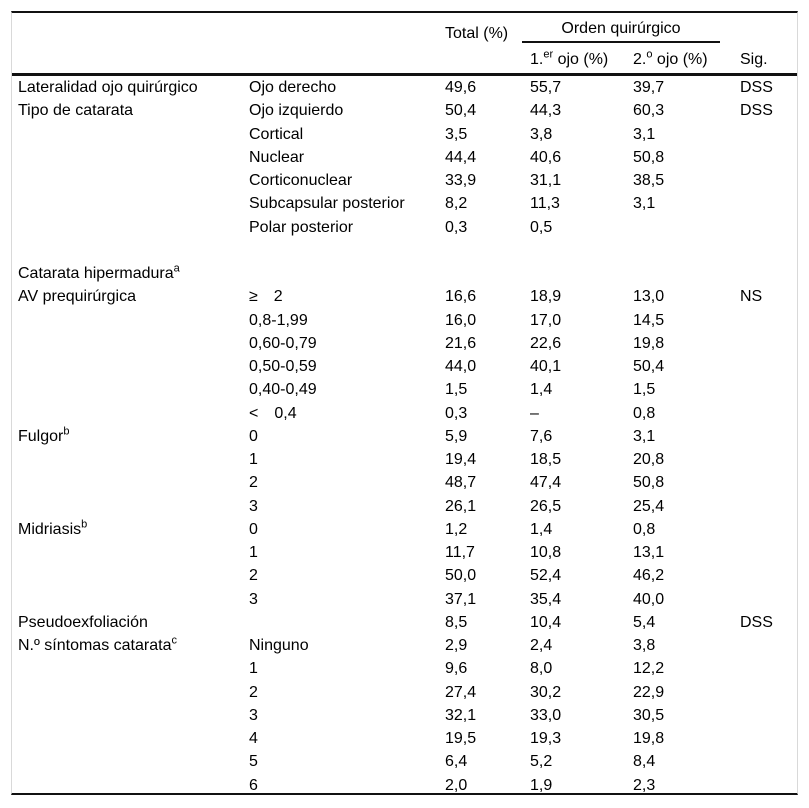 Image resolution: width=809 pixels, height=808 pixels. I want to click on second-eye-cell: 46,2, so click(649, 576).